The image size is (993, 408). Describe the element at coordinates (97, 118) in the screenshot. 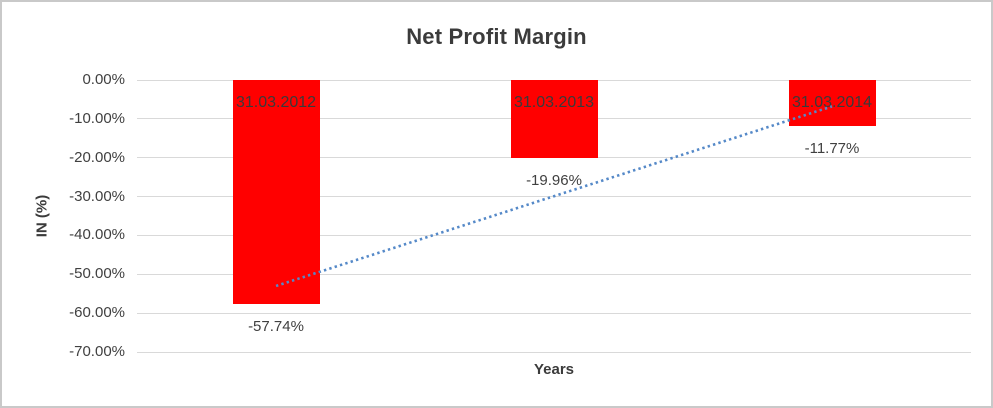

I see `y-tick-label: -10.00%` at that location.